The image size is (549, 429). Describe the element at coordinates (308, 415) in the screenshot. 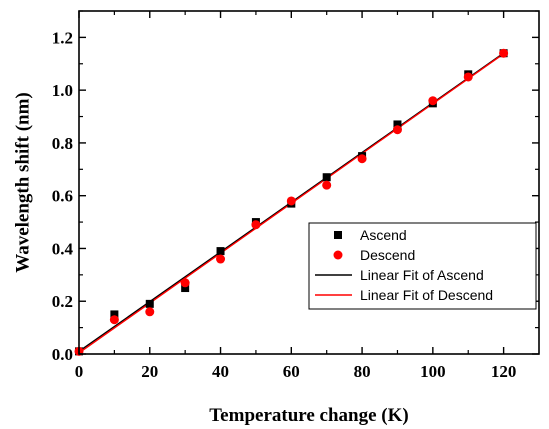

I see `x-axis-title: Temperature change (K)` at that location.